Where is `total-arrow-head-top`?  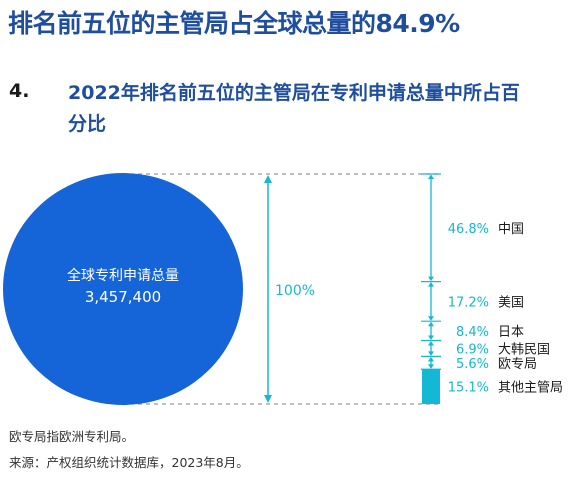 total-arrow-head-top is located at coordinates (268, 179).